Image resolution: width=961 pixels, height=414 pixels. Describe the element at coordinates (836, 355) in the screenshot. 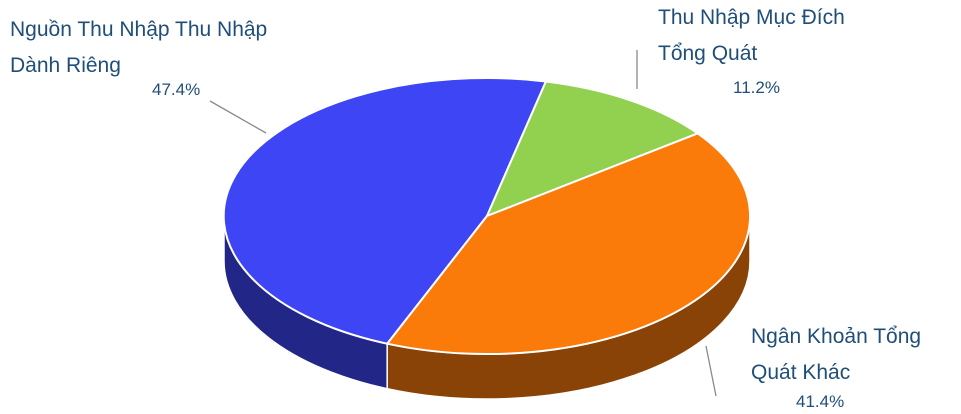

I see `slice-label-other-general-funds: Ngân Khoản Tổng Quát Khác` at that location.